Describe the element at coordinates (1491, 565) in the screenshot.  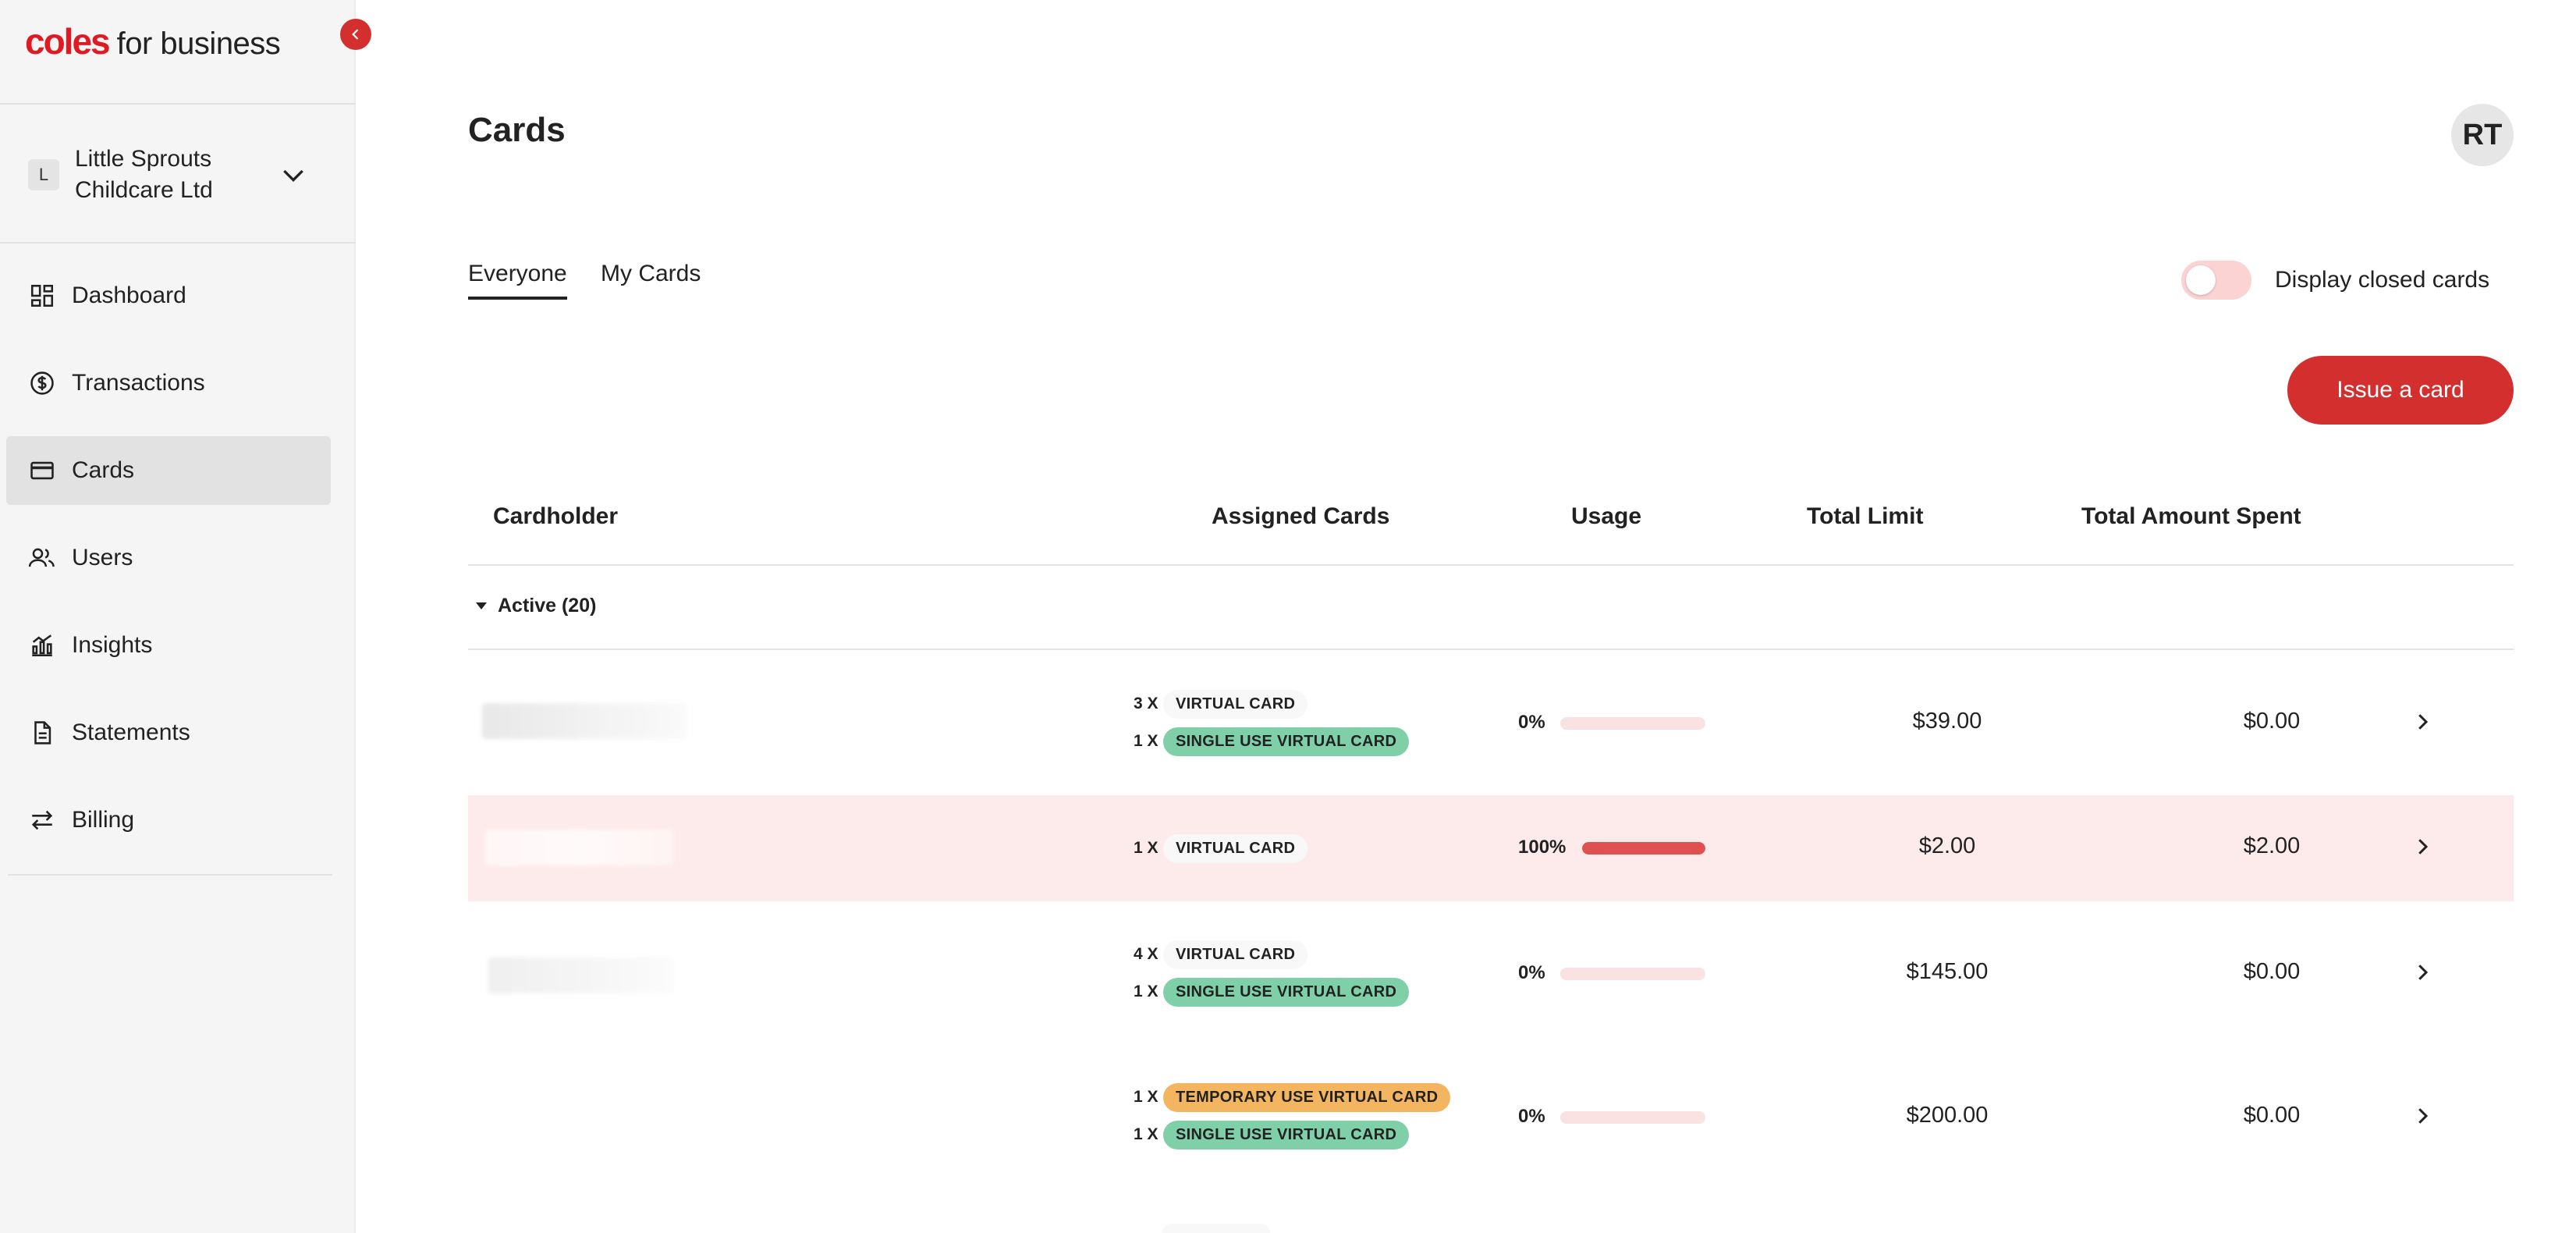
I see `table-header-divider` at that location.